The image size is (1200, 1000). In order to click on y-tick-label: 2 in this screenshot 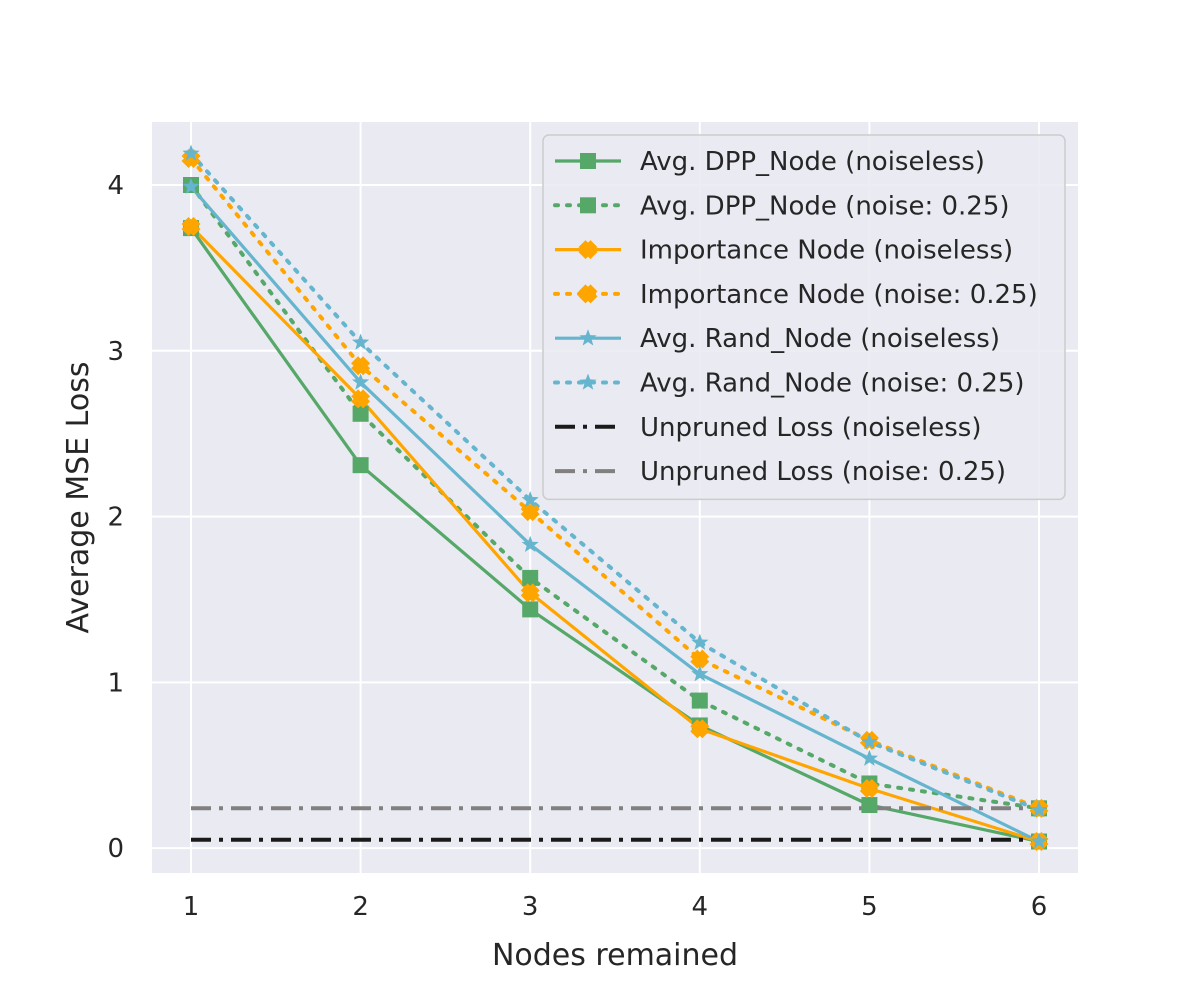, I will do `click(115, 518)`.